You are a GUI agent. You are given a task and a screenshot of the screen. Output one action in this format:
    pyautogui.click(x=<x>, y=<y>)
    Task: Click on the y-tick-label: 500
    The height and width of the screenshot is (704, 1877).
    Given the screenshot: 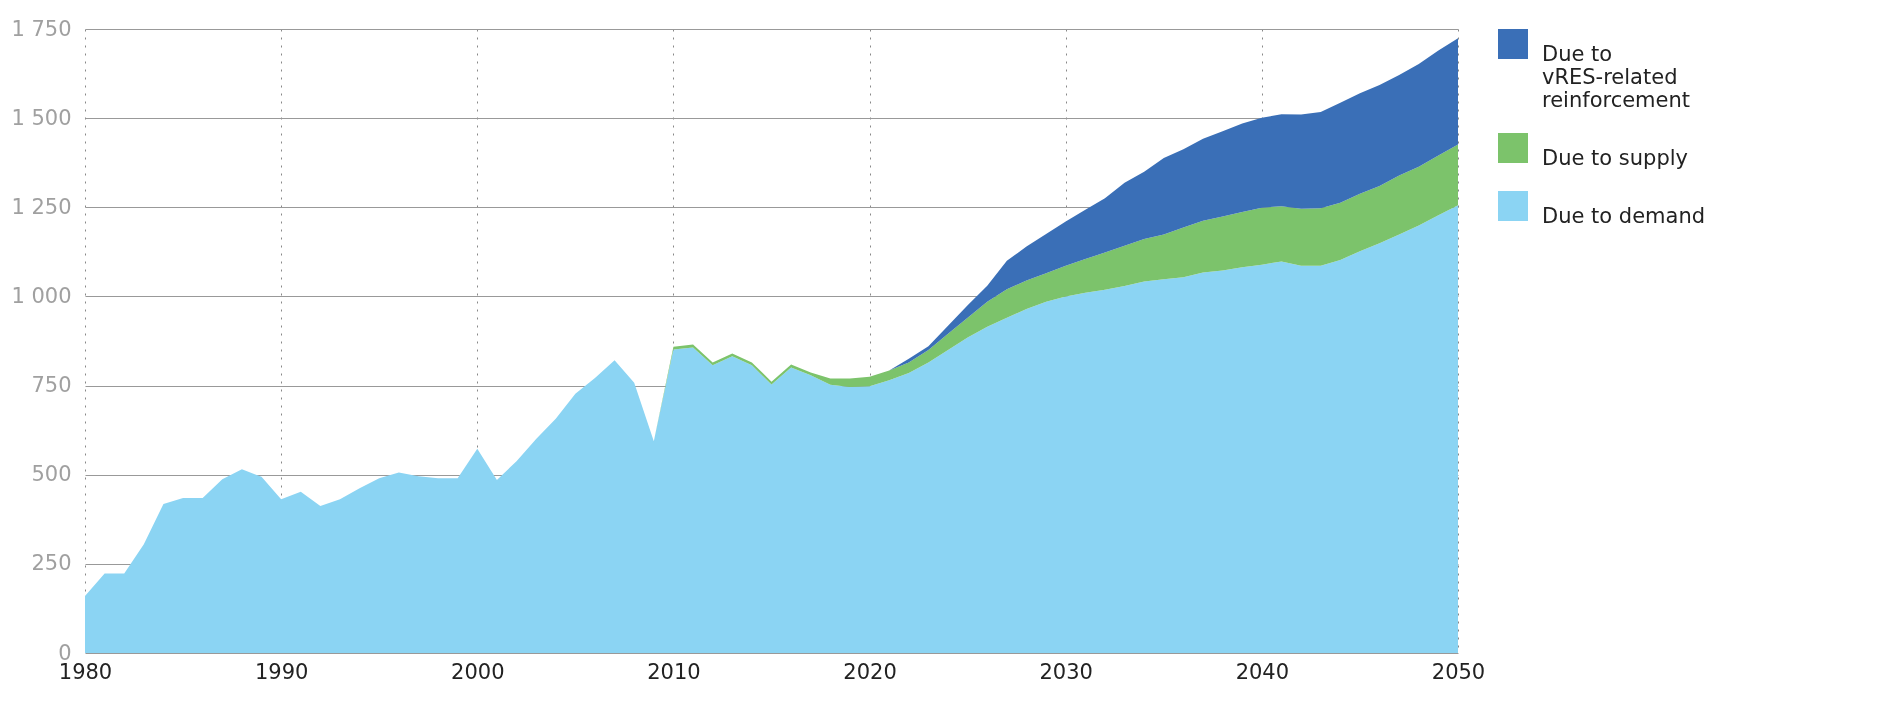 What is the action you would take?
    pyautogui.click(x=51, y=474)
    